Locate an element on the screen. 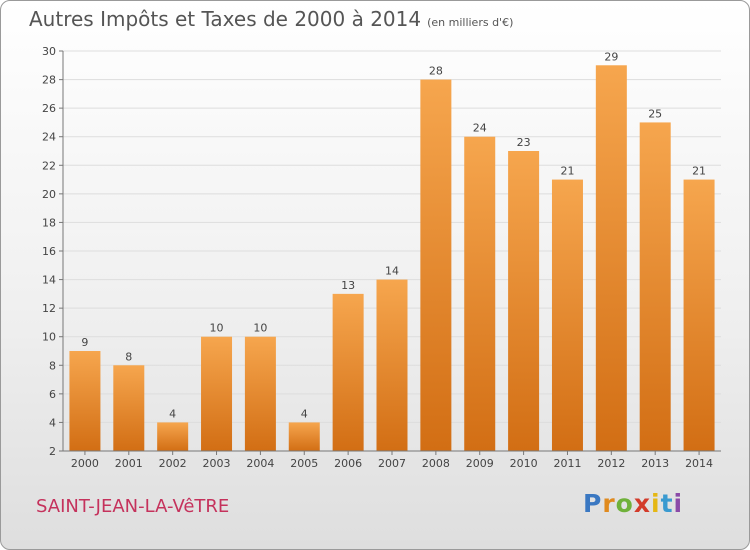 The width and height of the screenshot is (750, 550). bar-2010 is located at coordinates (524, 301).